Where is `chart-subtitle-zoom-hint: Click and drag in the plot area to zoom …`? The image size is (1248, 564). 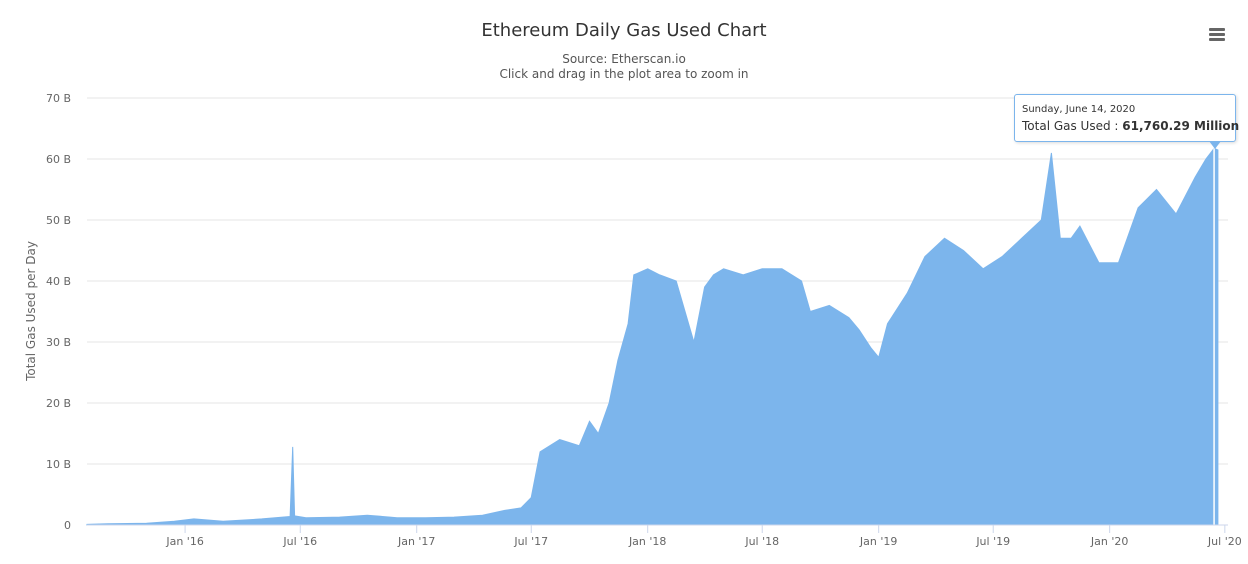 chart-subtitle-zoom-hint: Click and drag in the plot area to zoom … is located at coordinates (624, 74).